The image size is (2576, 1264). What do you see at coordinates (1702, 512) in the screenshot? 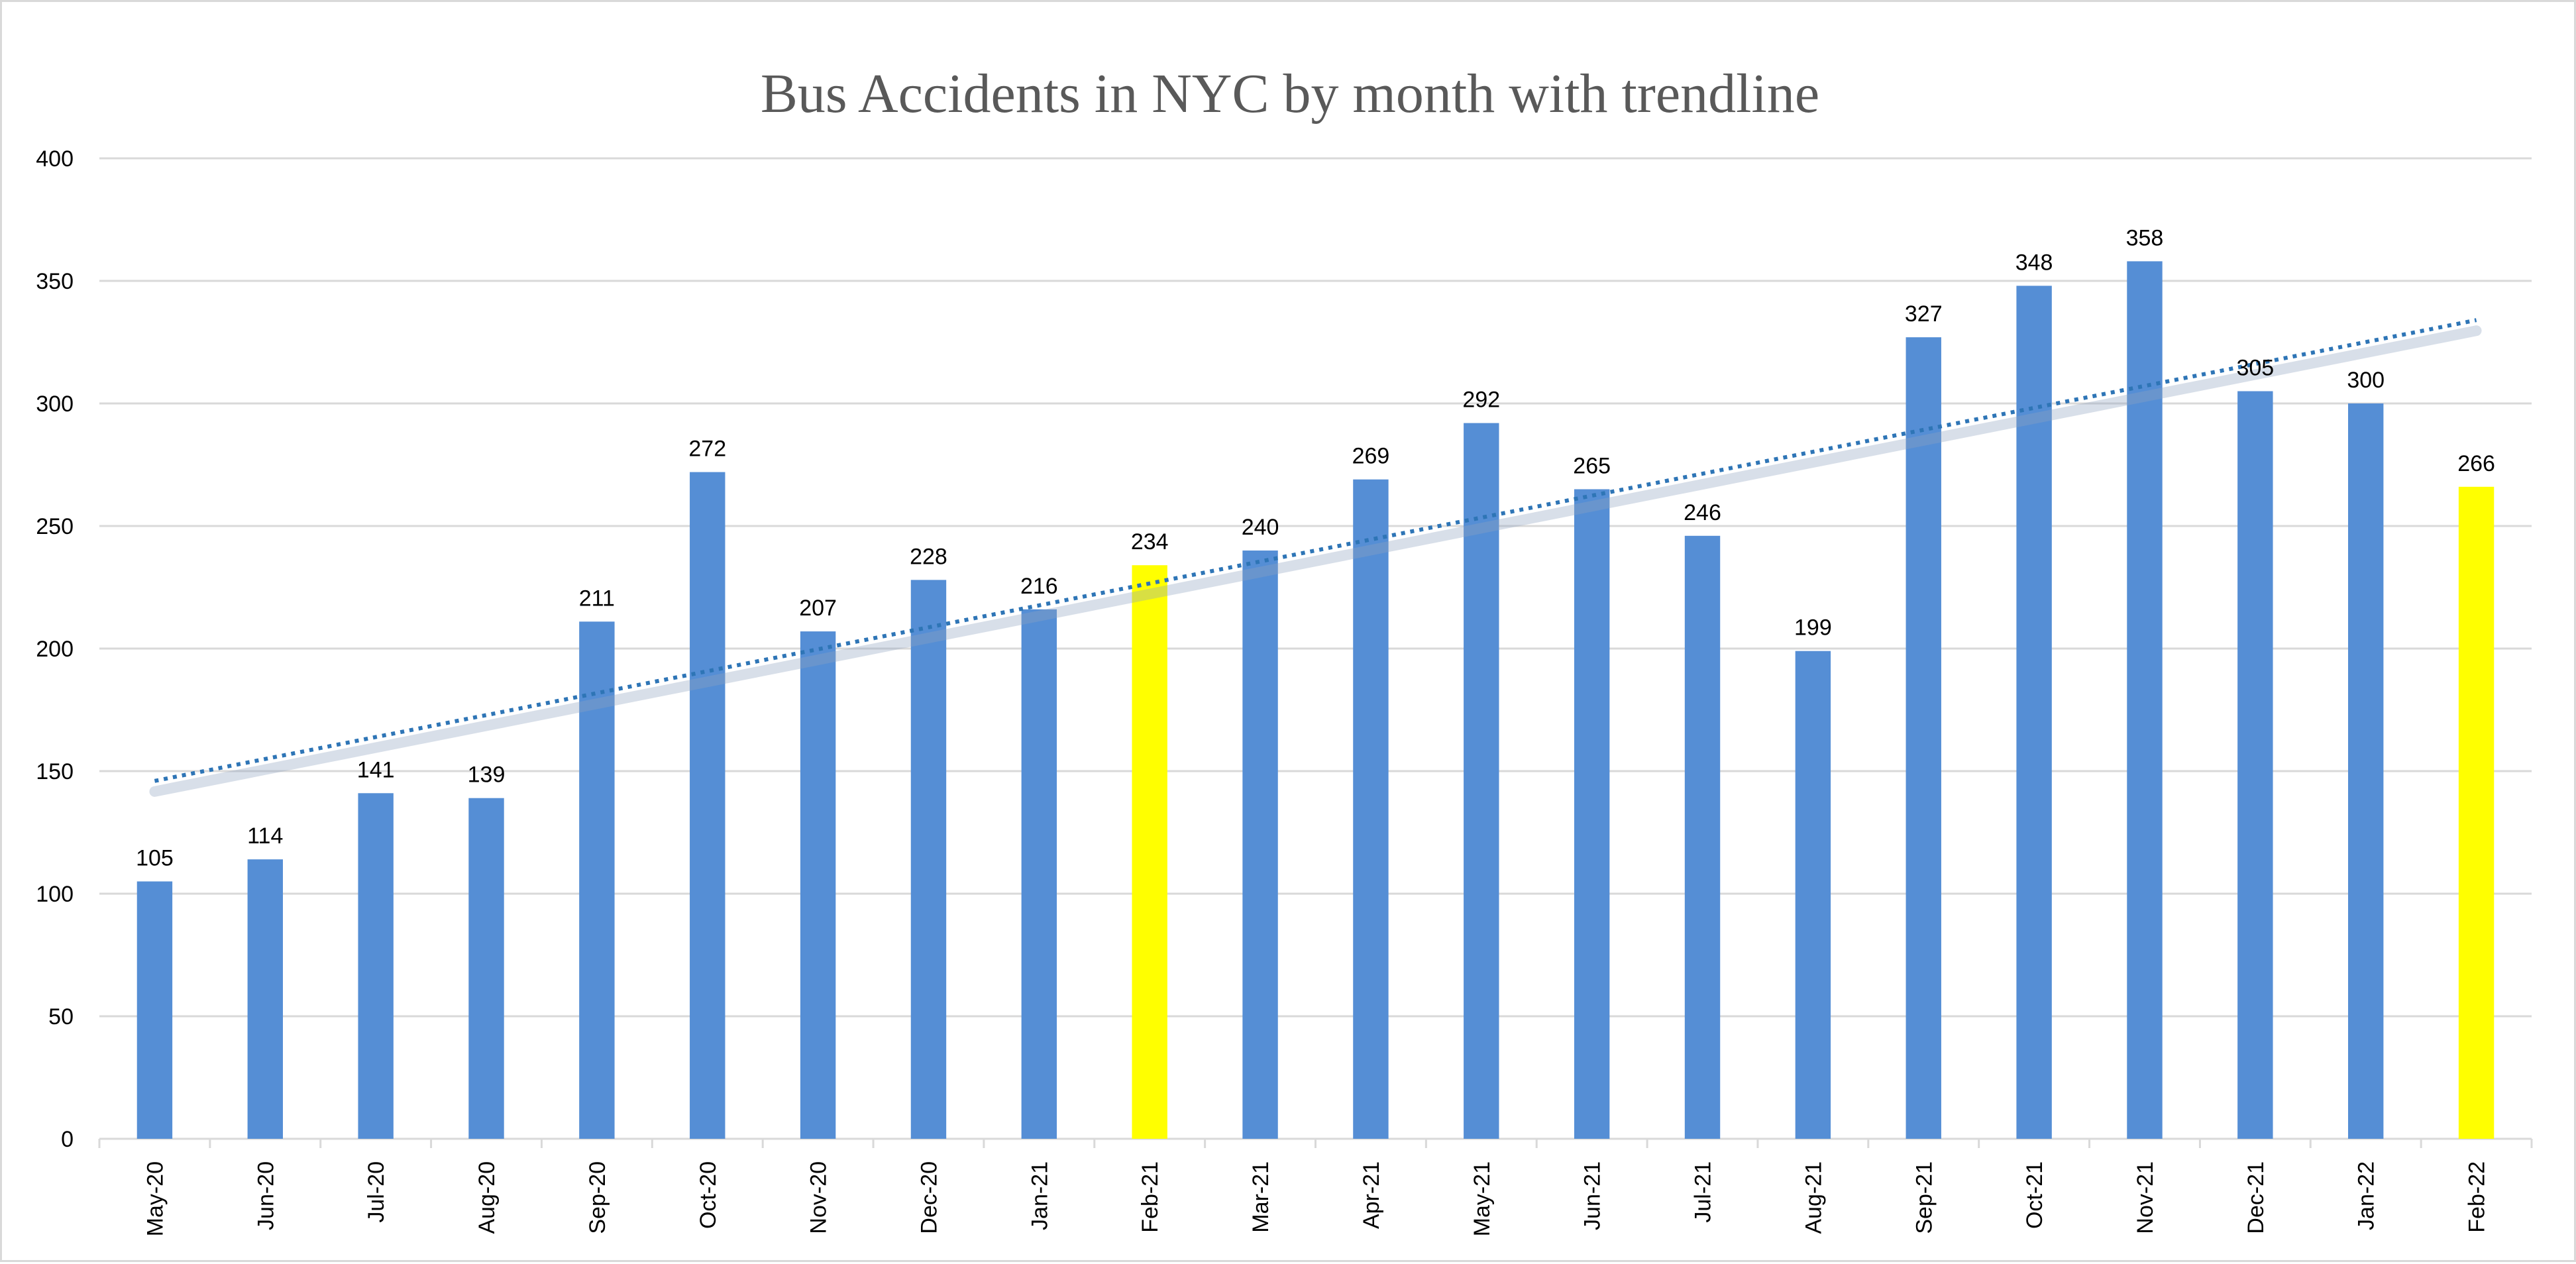
I see `data-label-jul-21: 246` at bounding box center [1702, 512].